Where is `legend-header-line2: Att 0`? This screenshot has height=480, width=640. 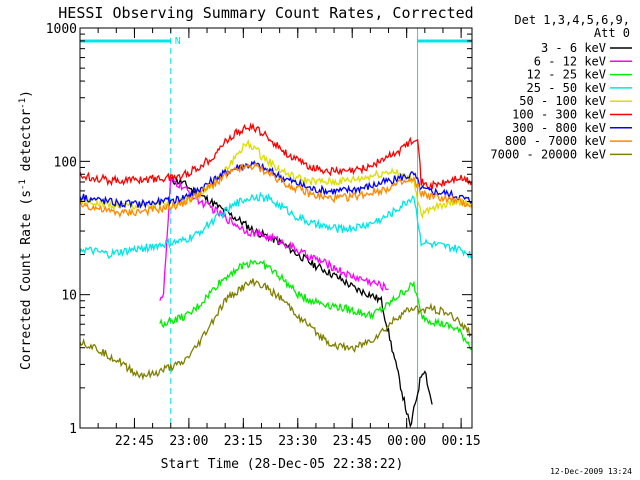 legend-header-line2: Att 0 is located at coordinates (612, 33).